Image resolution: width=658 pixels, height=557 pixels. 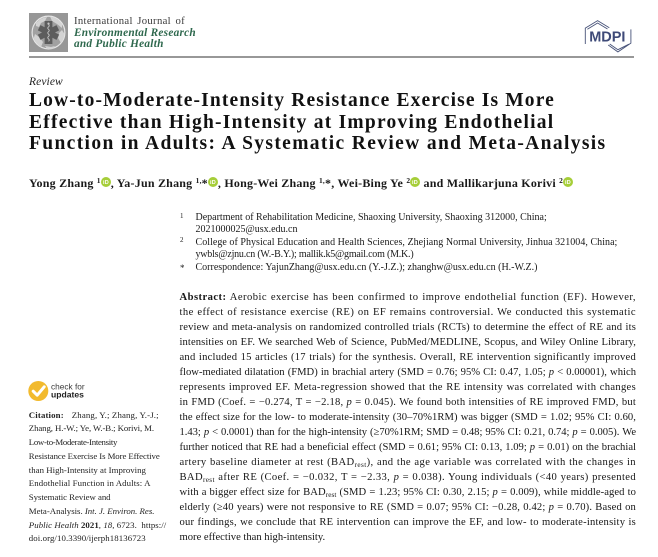 I want to click on svg-text: MDPI, so click(x=607, y=37).